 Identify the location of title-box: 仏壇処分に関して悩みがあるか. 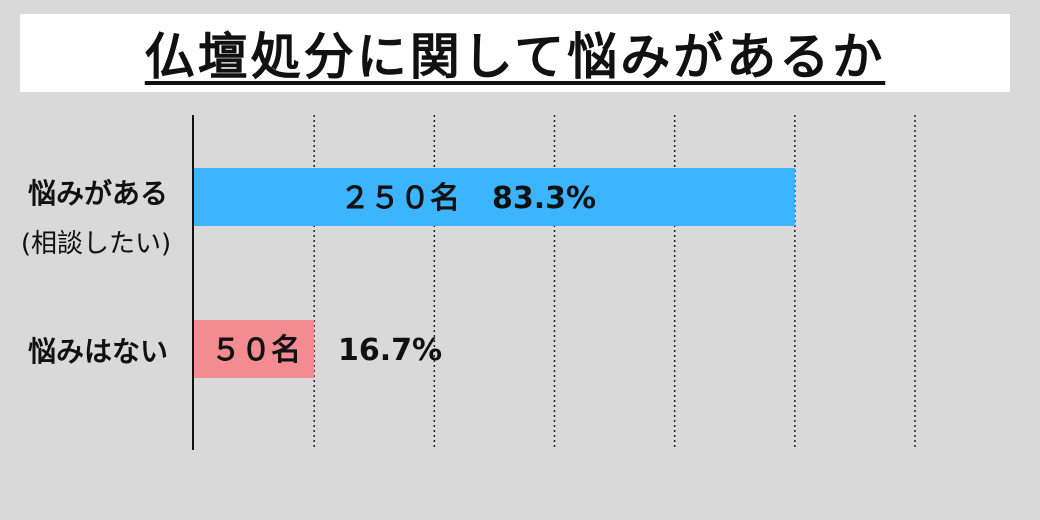
(515, 53).